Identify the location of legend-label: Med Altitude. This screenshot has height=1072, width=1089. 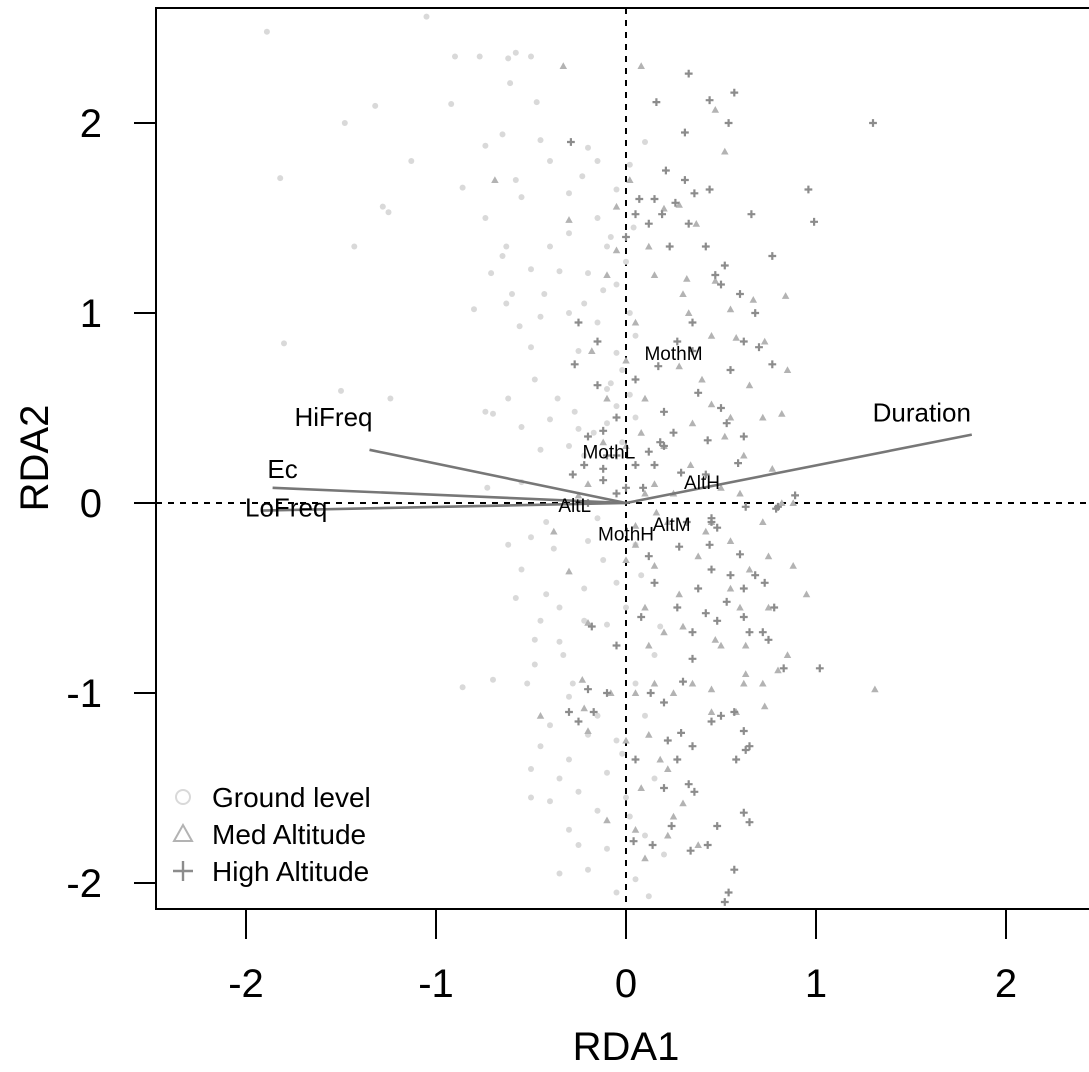
(289, 834).